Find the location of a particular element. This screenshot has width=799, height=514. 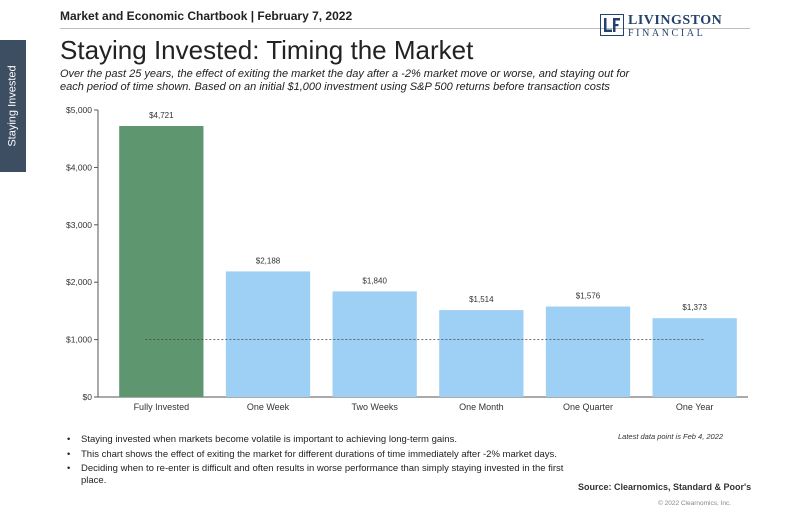

x-category-label: One Month is located at coordinates (481, 407).